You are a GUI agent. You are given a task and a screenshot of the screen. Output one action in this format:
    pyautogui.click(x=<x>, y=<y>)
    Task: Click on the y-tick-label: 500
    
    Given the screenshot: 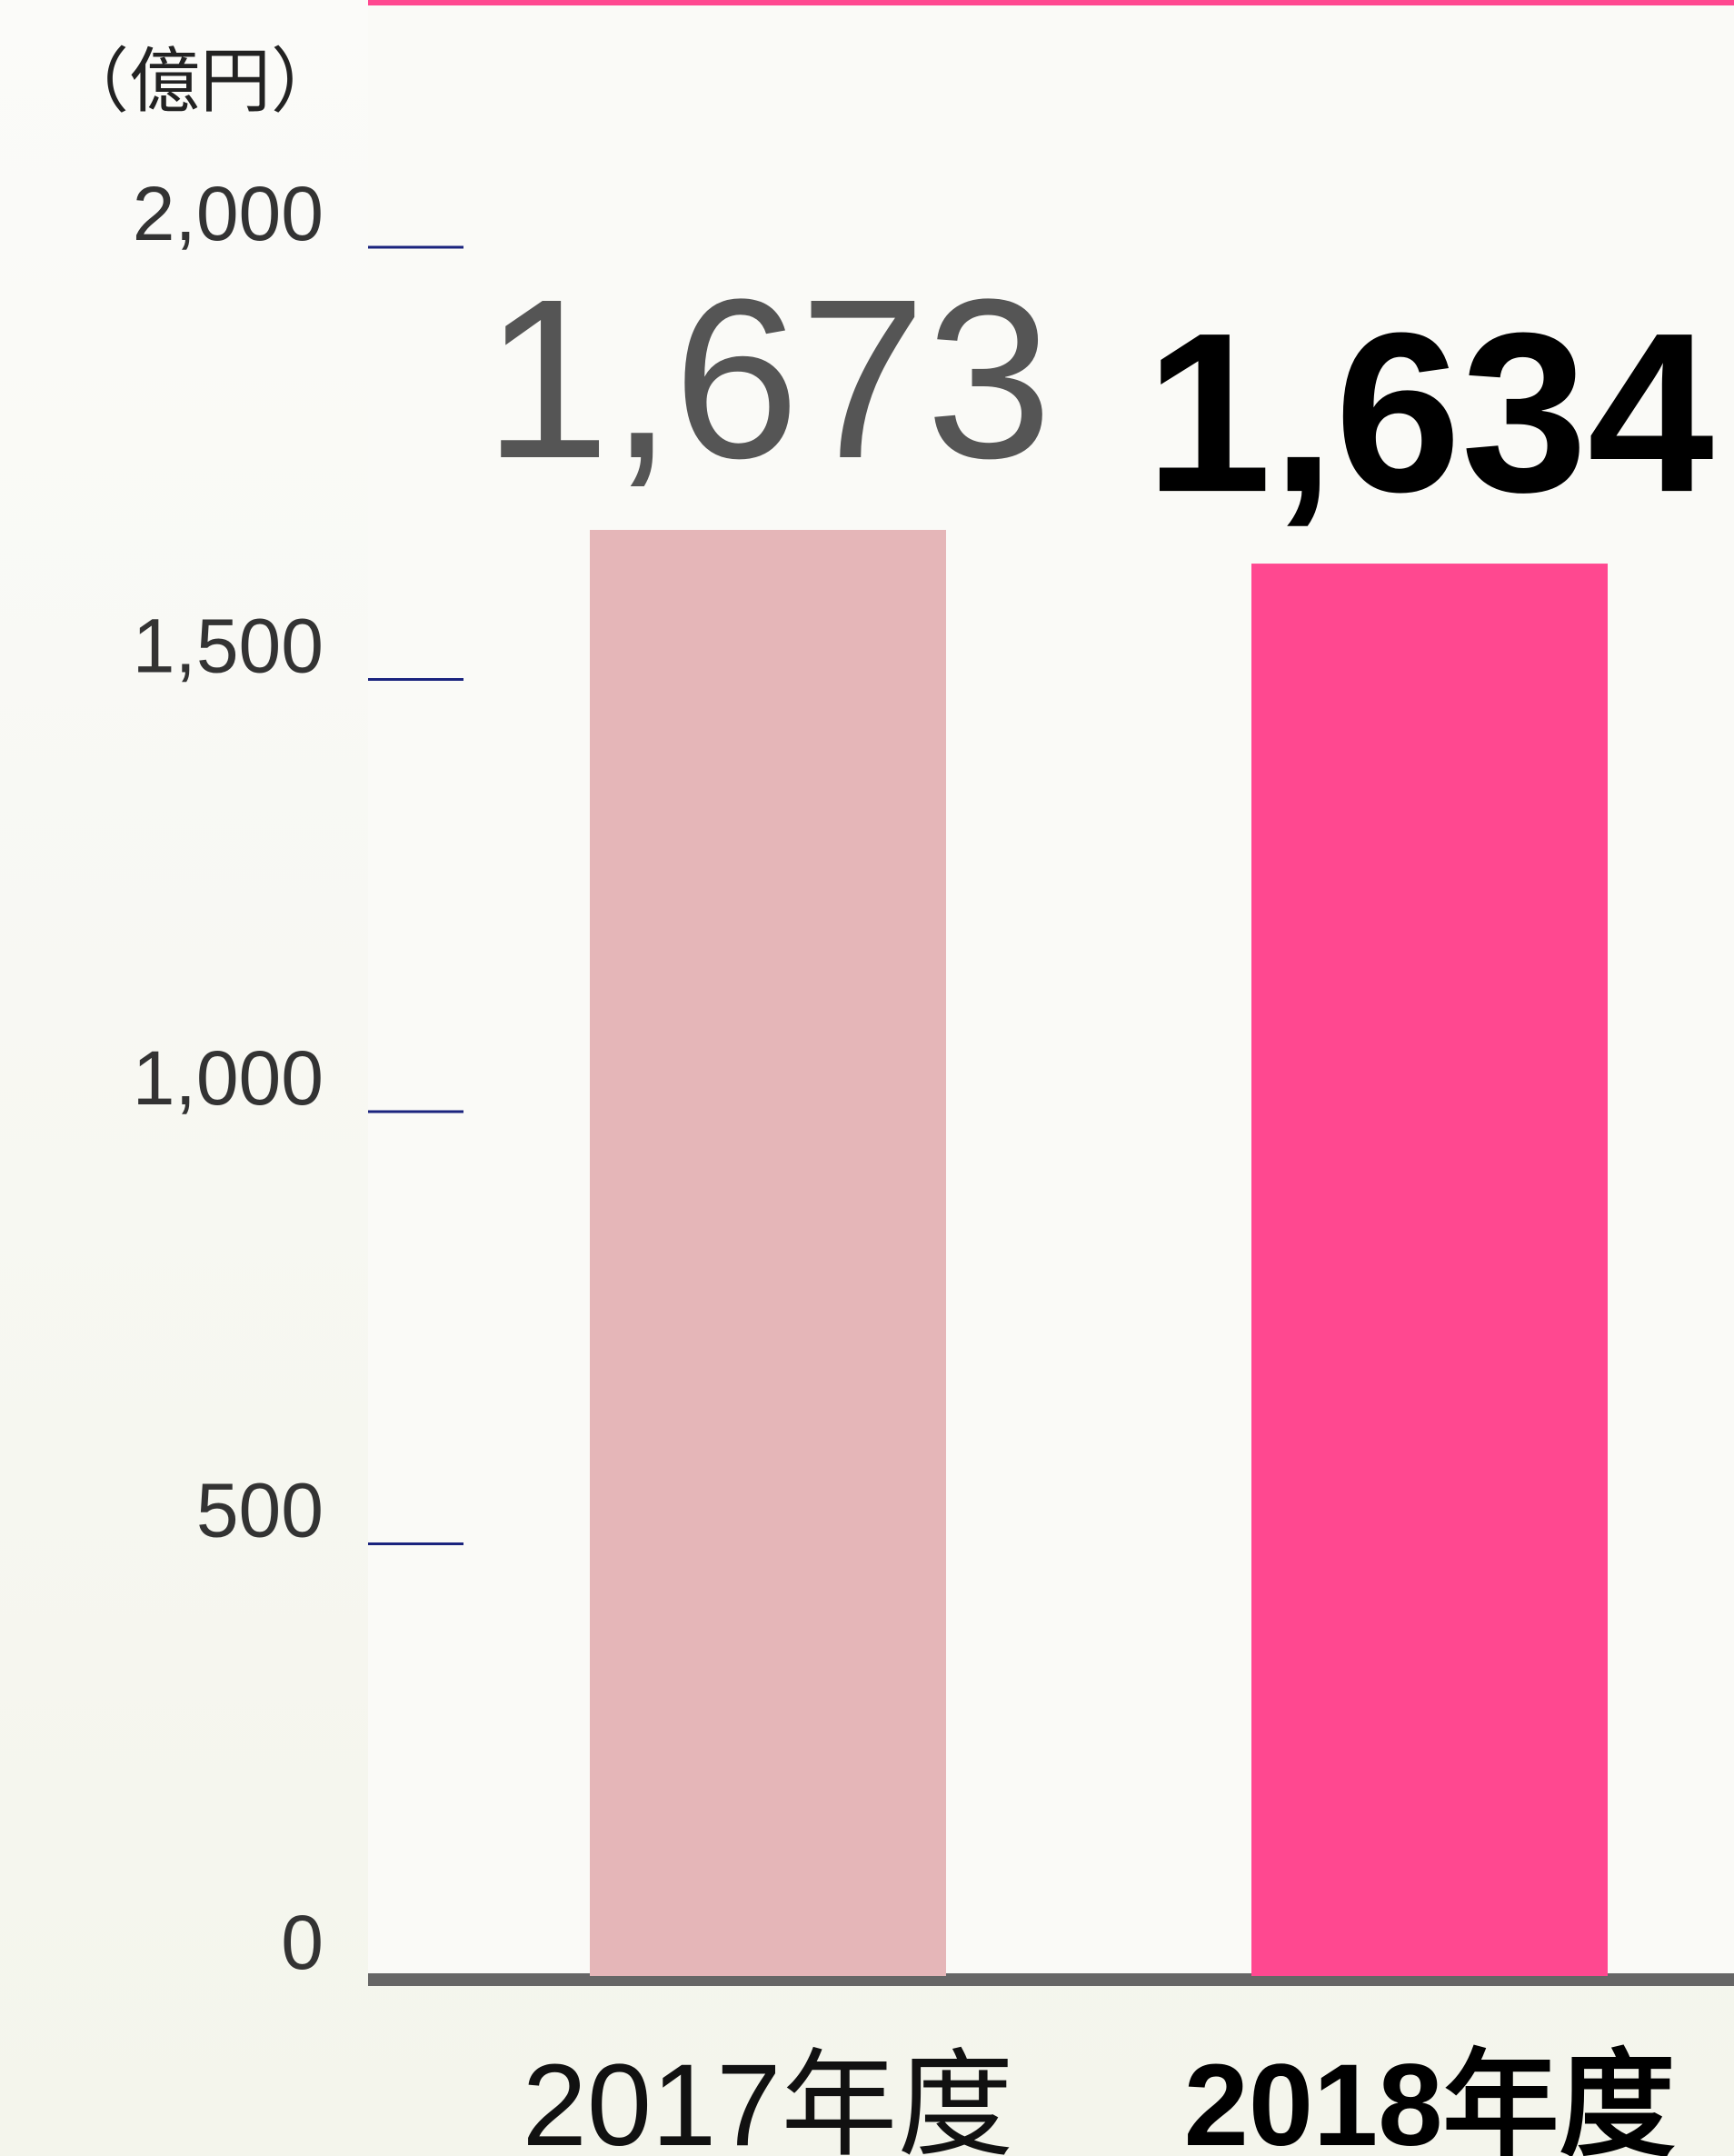 What is the action you would take?
    pyautogui.click(x=260, y=1510)
    